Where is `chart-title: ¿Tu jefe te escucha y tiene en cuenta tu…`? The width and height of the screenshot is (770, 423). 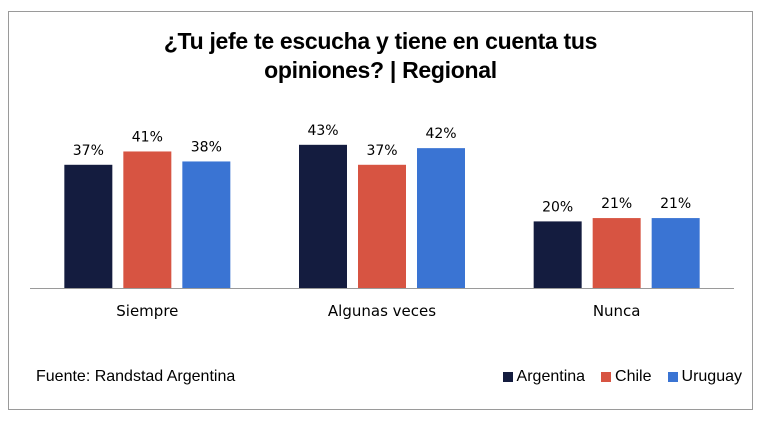
chart-title: ¿Tu jefe te escucha y tiene en cuenta tu… is located at coordinates (380, 56).